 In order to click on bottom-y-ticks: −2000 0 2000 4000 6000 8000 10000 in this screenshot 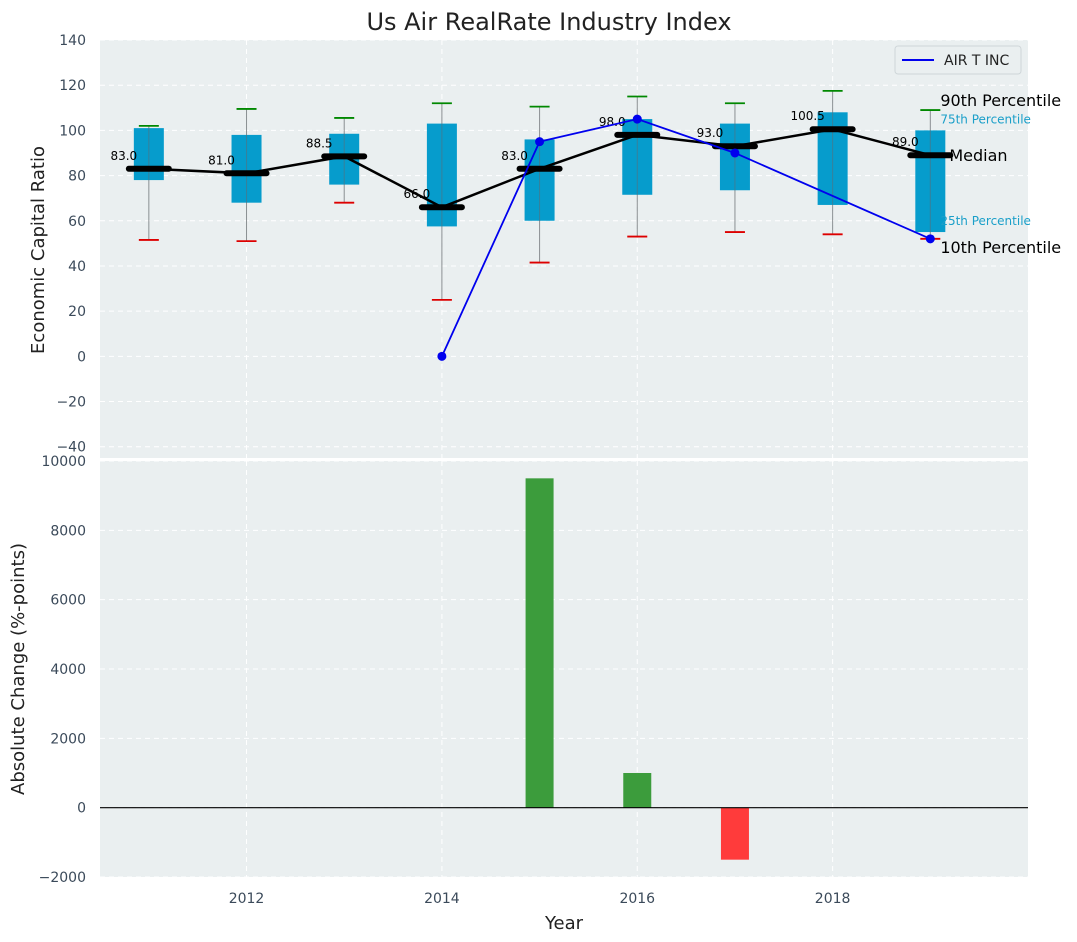, I will do `click(62, 670)`.